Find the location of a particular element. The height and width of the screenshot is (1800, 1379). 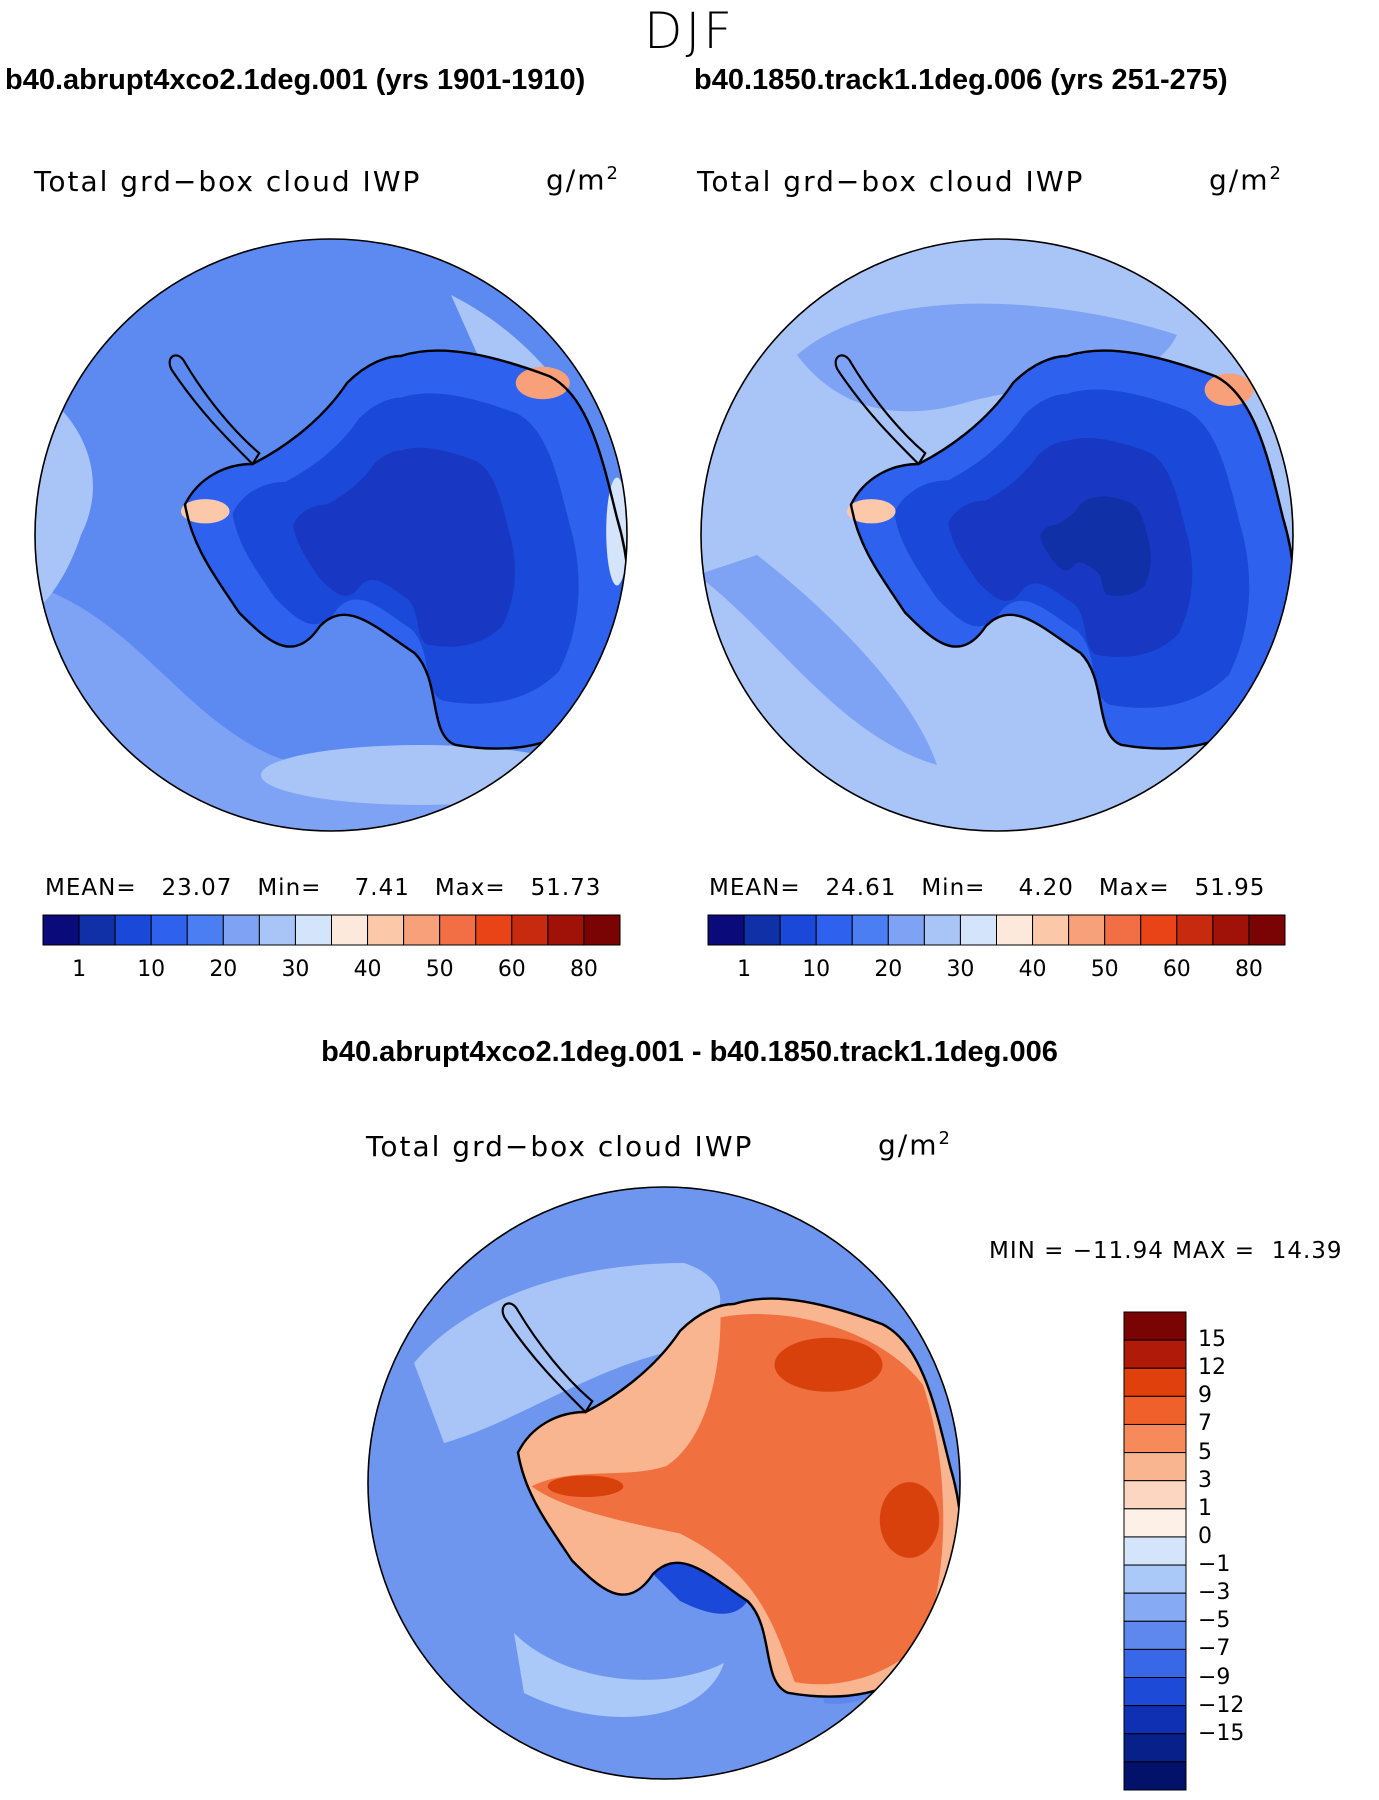

right-colorbar-ticks: 1 10 20 30 40 50 60 80 is located at coordinates (996, 972).